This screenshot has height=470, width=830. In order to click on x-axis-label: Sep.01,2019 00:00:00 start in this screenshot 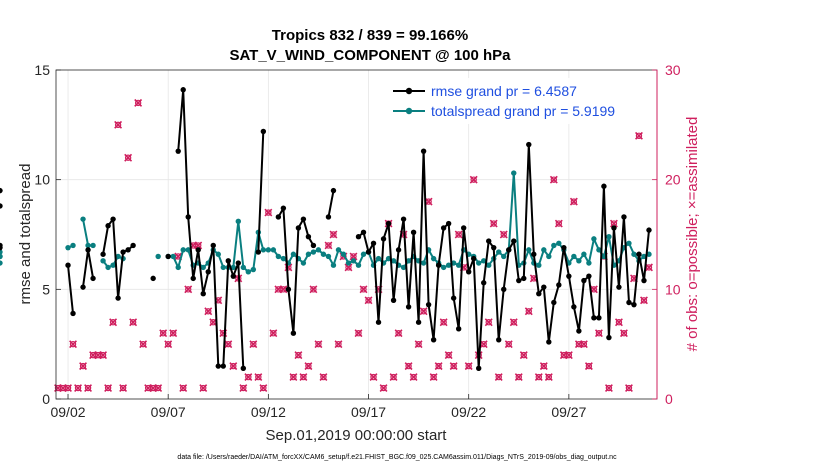, I will do `click(357, 435)`.